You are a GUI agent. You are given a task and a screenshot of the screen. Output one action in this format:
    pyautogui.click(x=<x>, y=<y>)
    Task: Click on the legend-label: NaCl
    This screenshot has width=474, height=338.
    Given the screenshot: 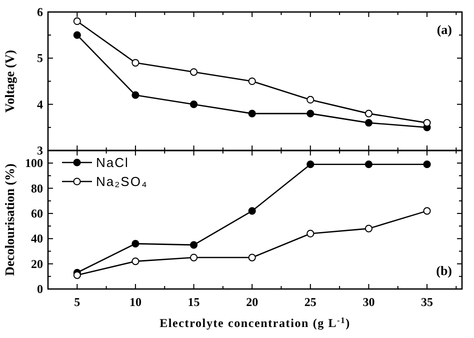 What is the action you would take?
    pyautogui.click(x=112, y=162)
    